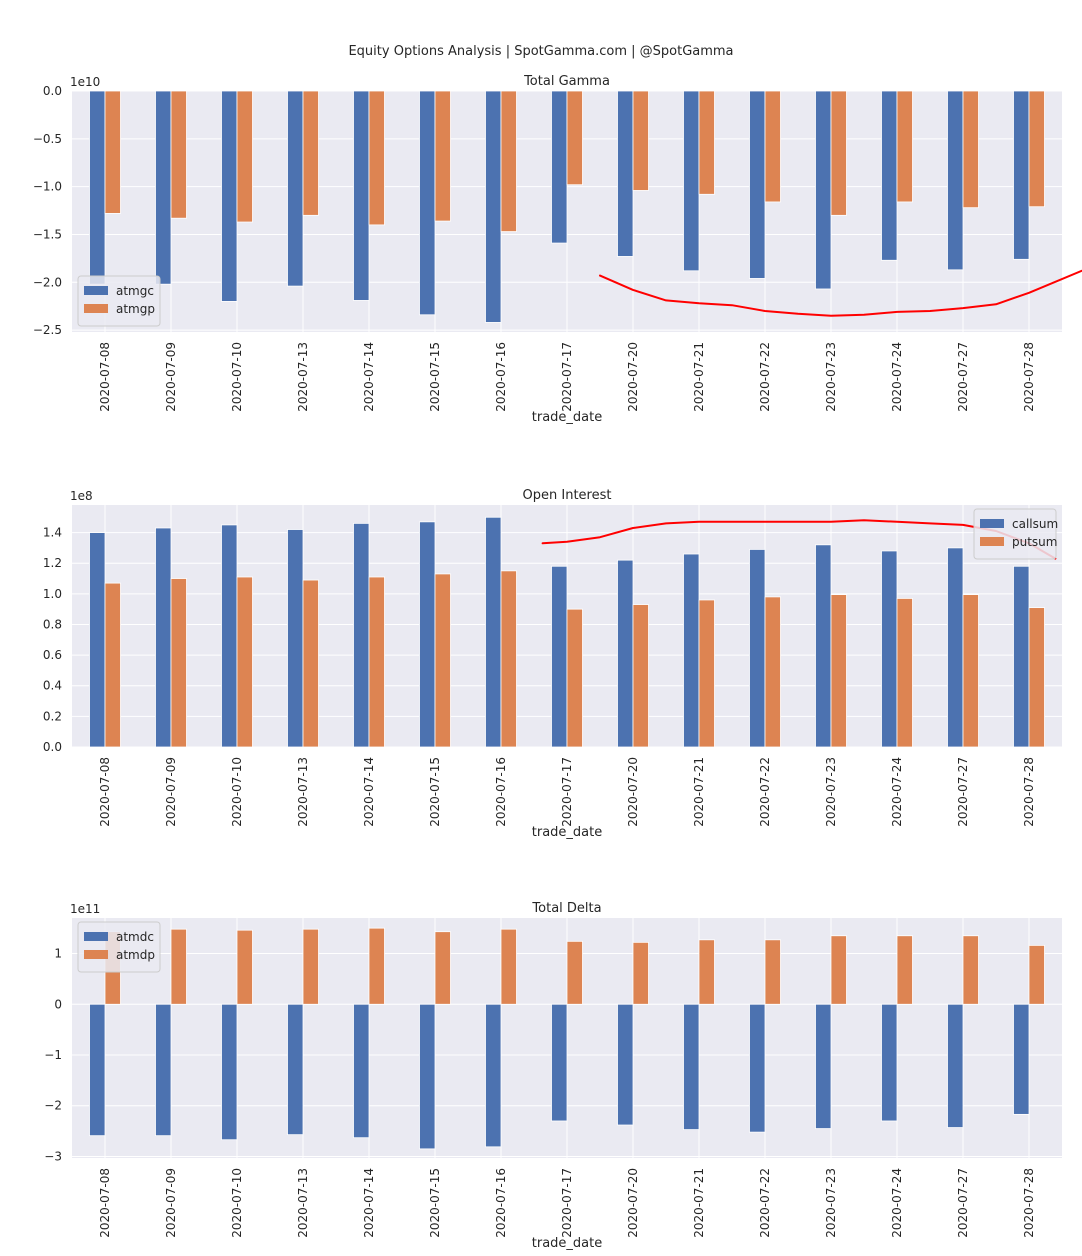 The height and width of the screenshot is (1256, 1082). What do you see at coordinates (47, 139) in the screenshot?
I see `ytick-label: −0.5` at bounding box center [47, 139].